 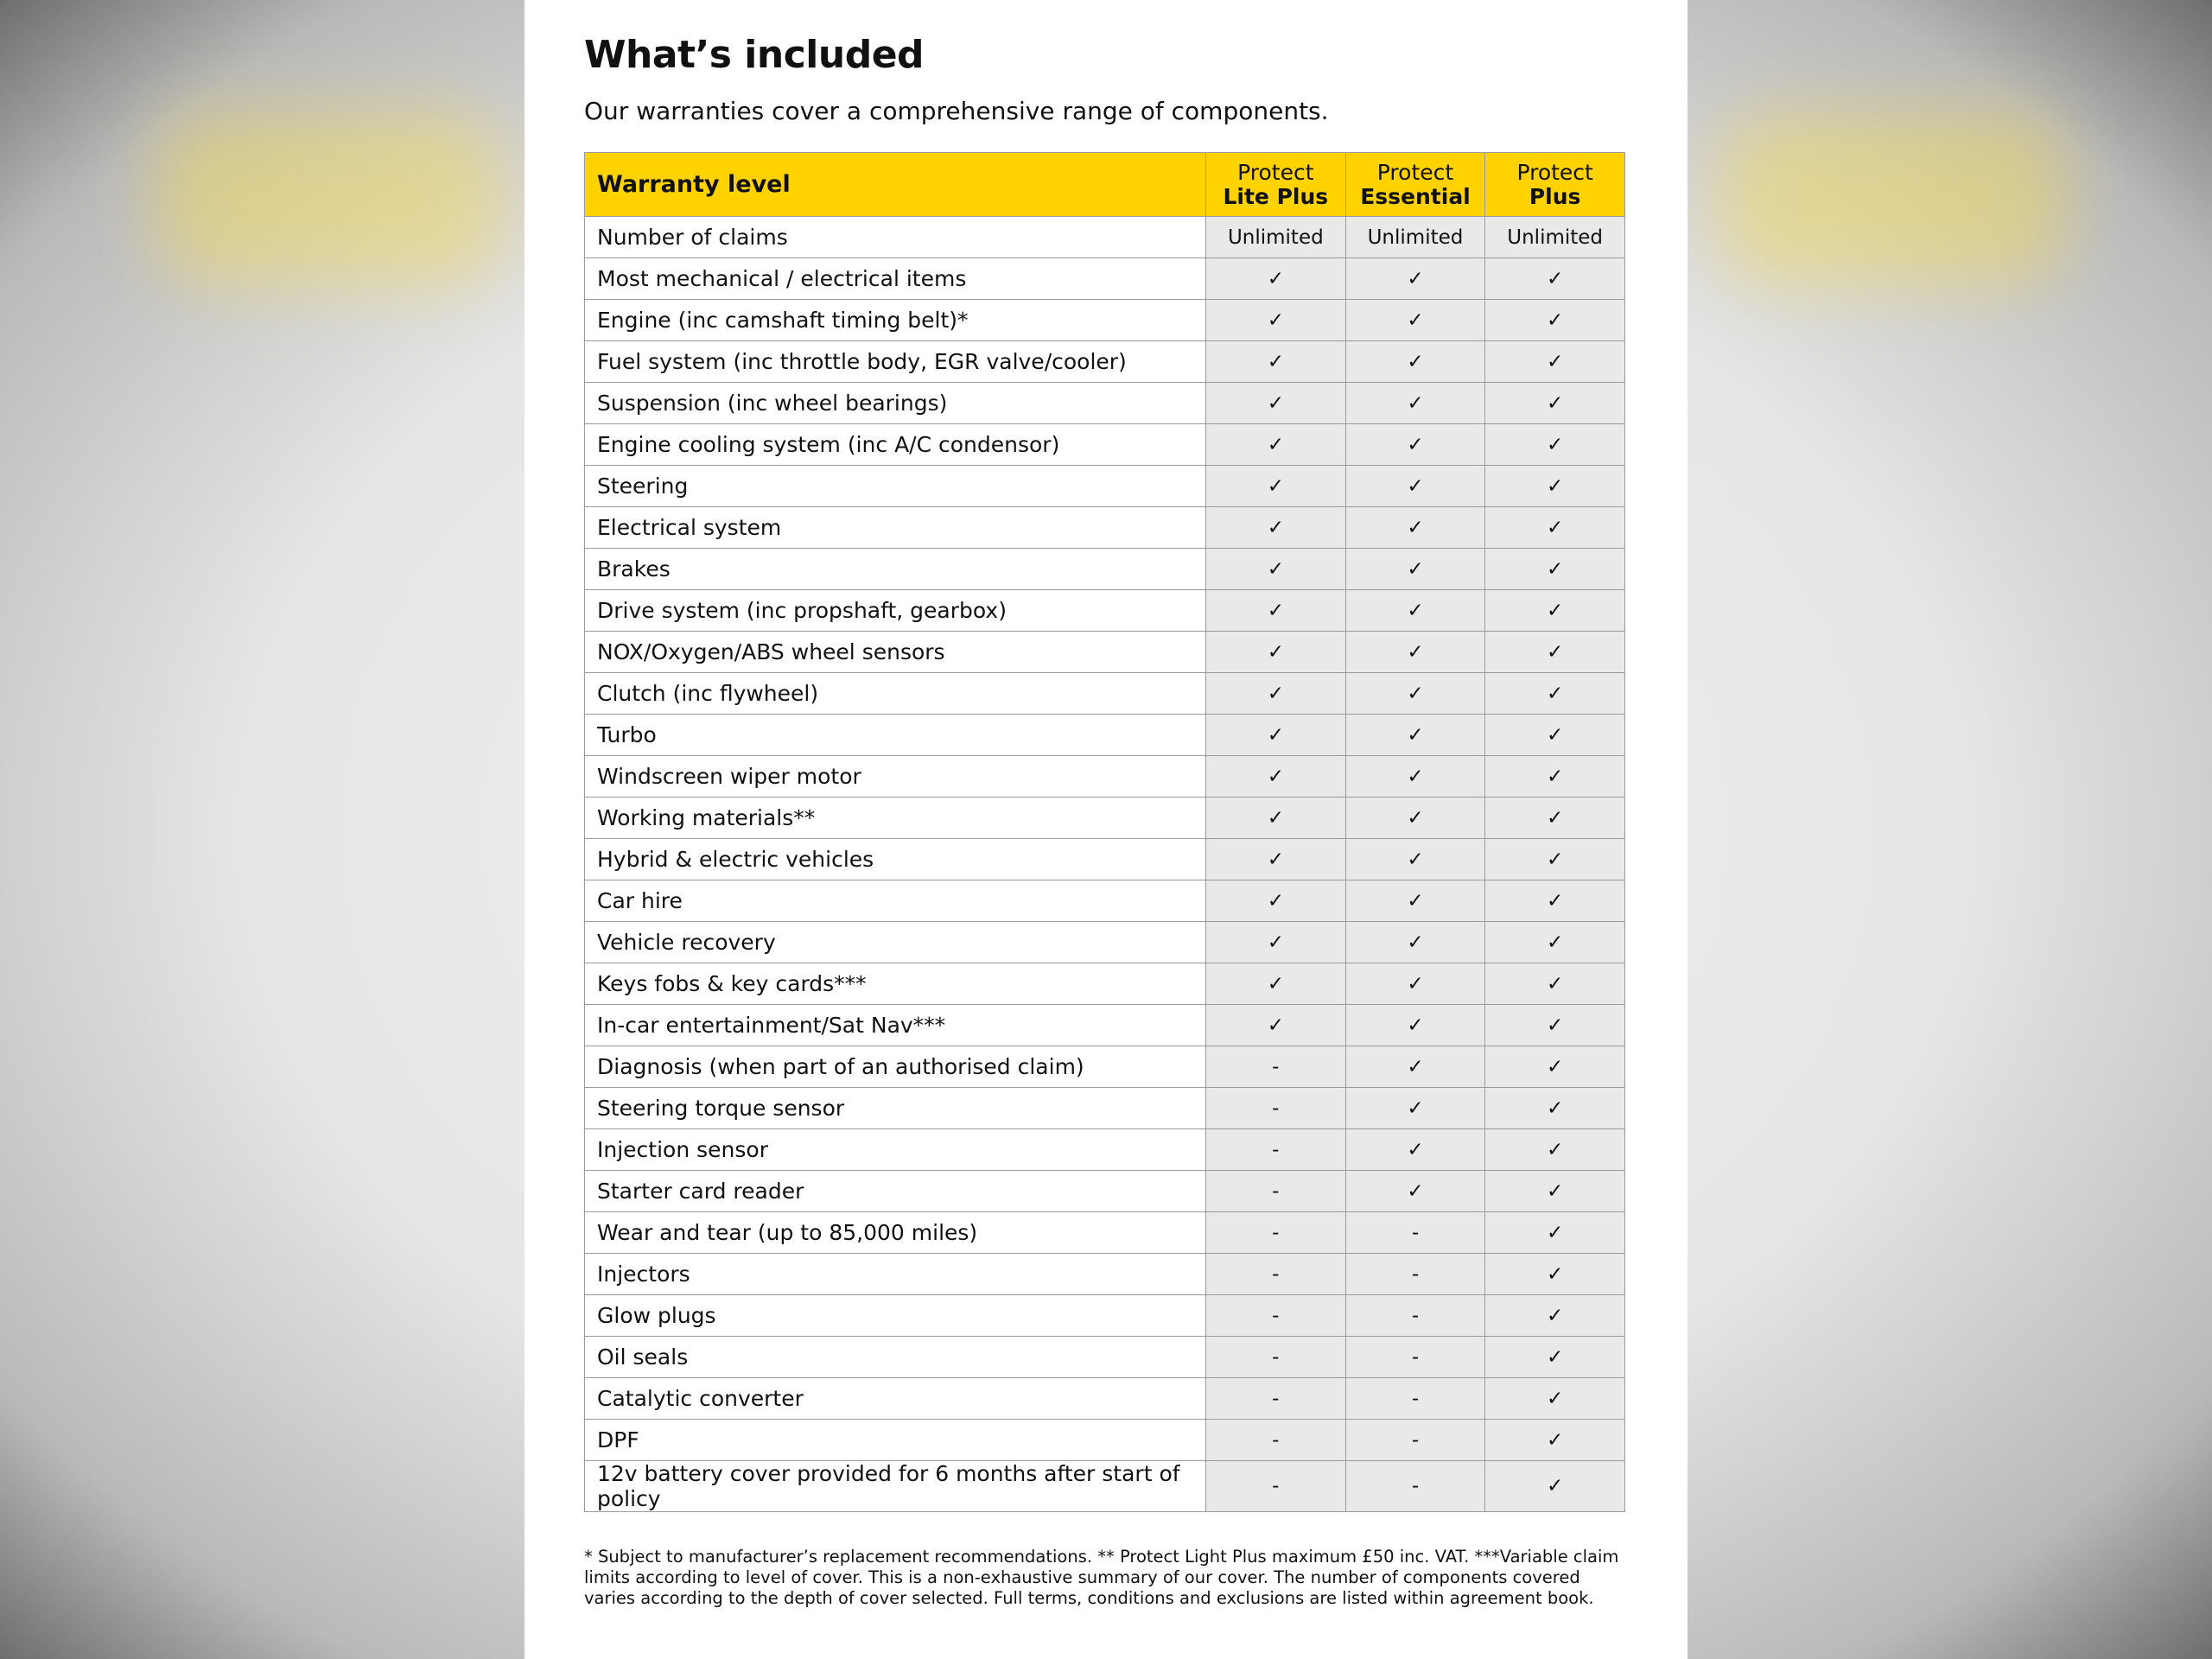 I want to click on row-label: Glow plugs, so click(x=895, y=1315).